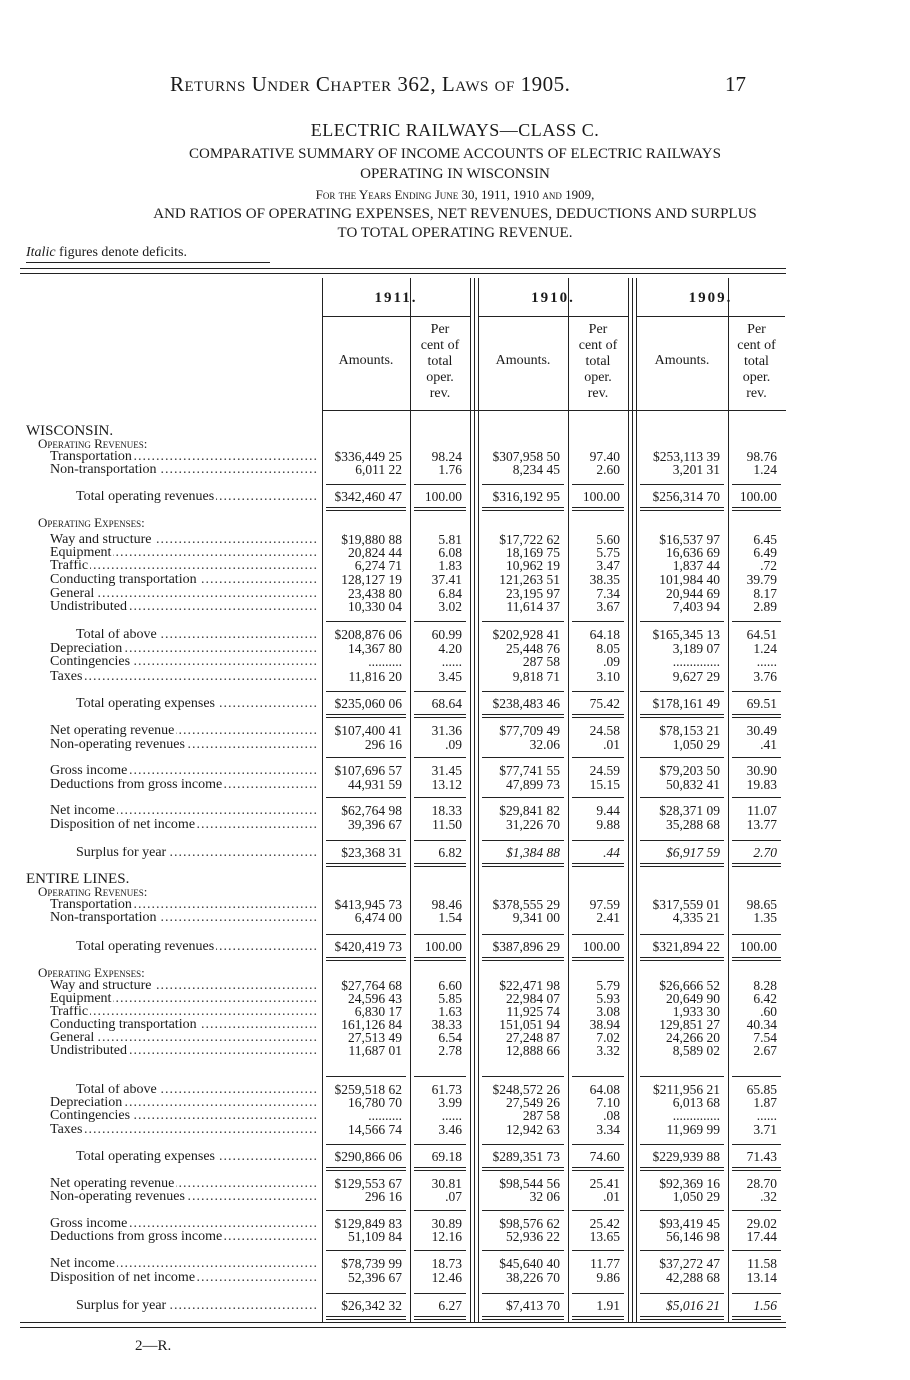 This screenshot has width=910, height=1380. What do you see at coordinates (689, 1183) in the screenshot?
I see `amount-cell: $92,369 16` at bounding box center [689, 1183].